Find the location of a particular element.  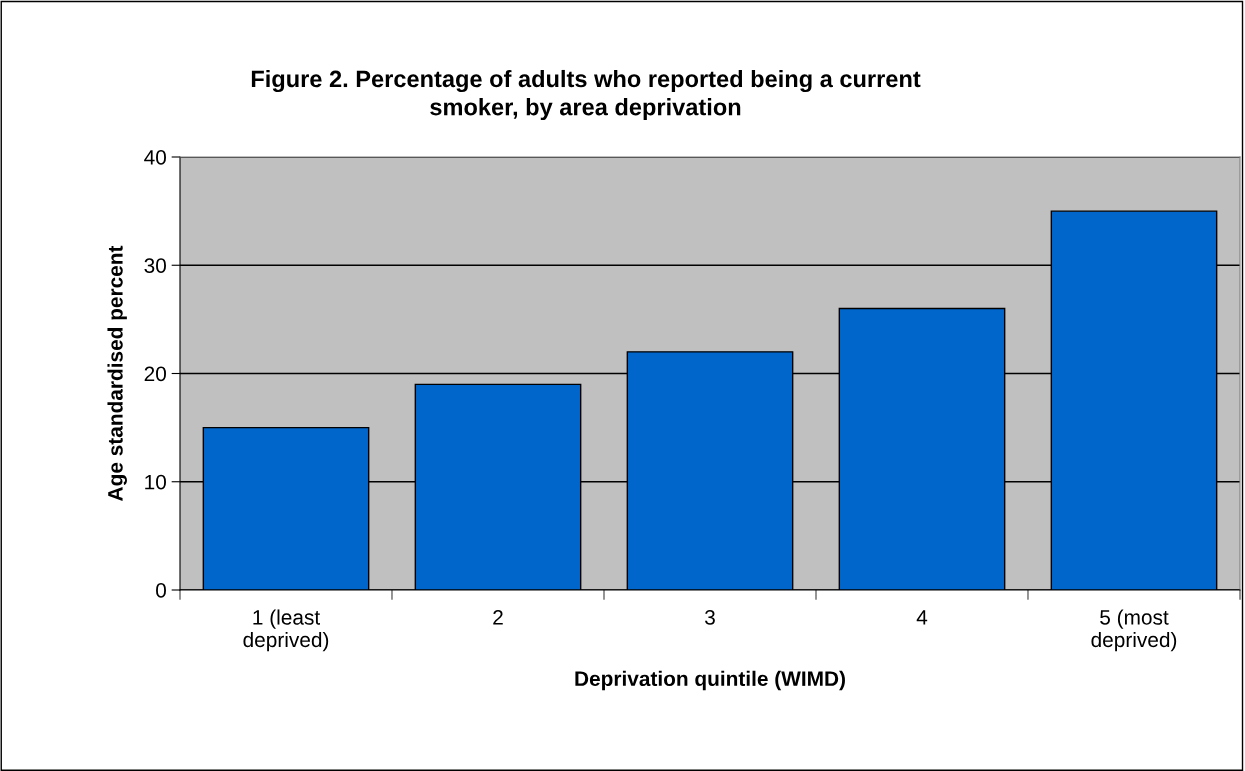

x-tick-label: 1 (least deprived) is located at coordinates (286, 630).